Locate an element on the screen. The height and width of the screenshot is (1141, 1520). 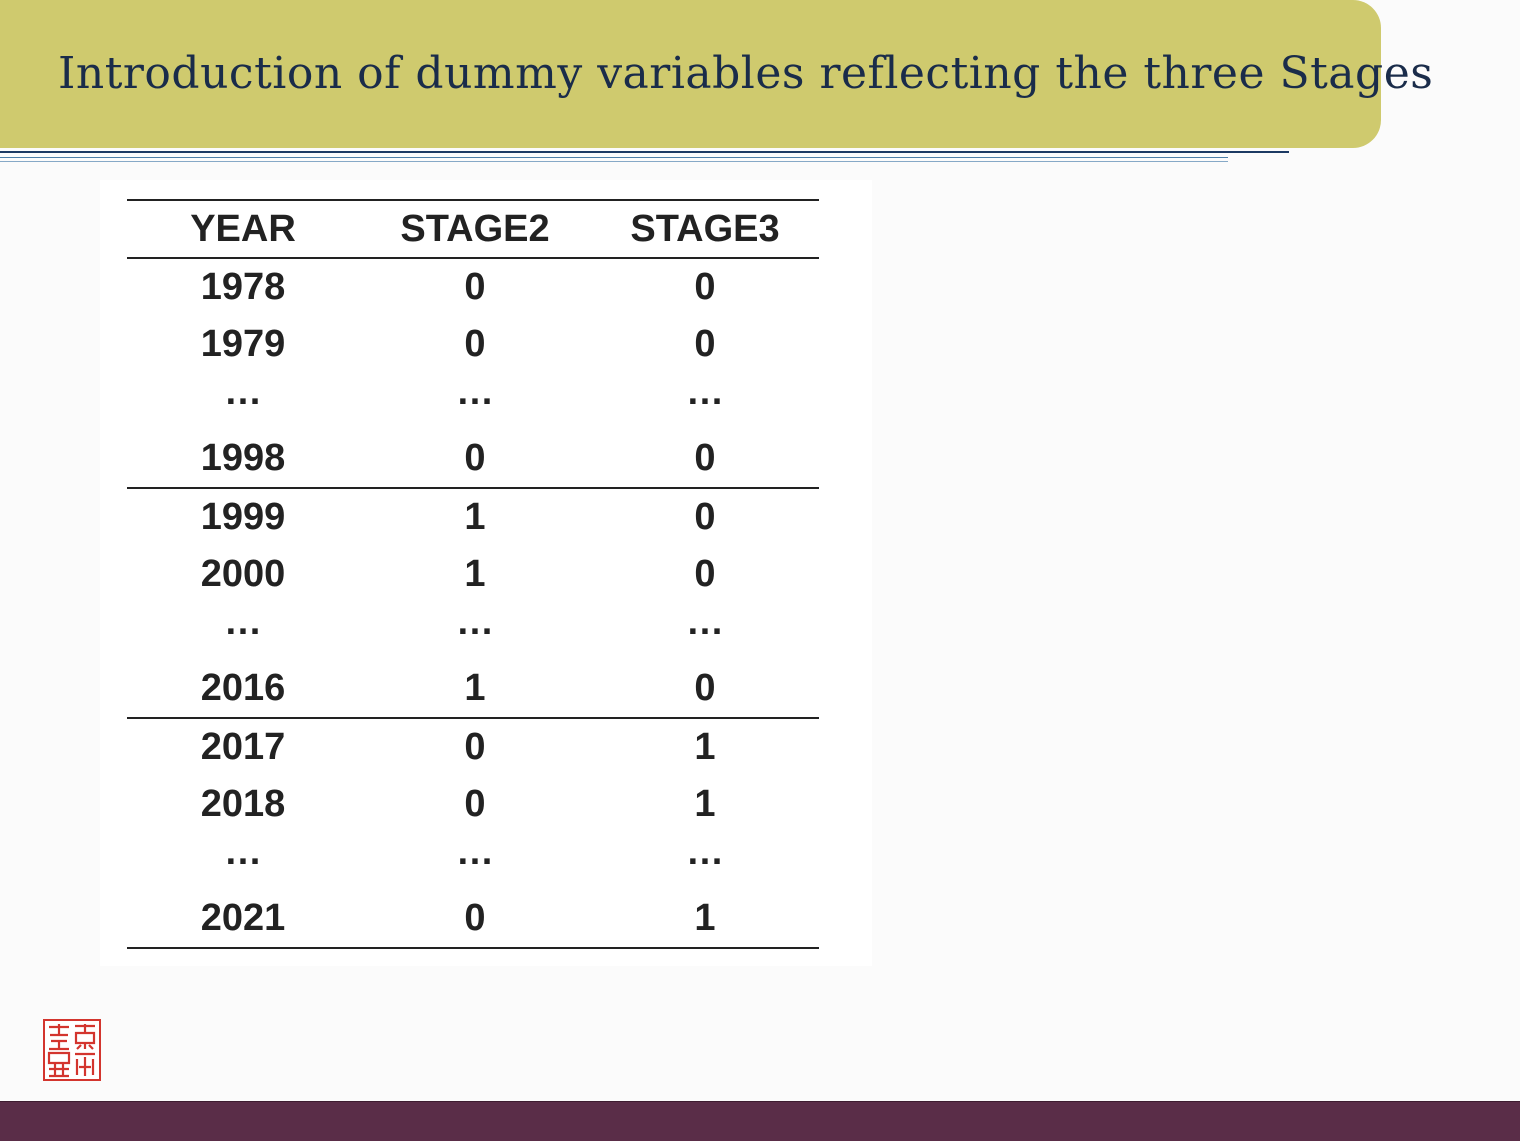
cell-year: 2021 is located at coordinates (243, 919).